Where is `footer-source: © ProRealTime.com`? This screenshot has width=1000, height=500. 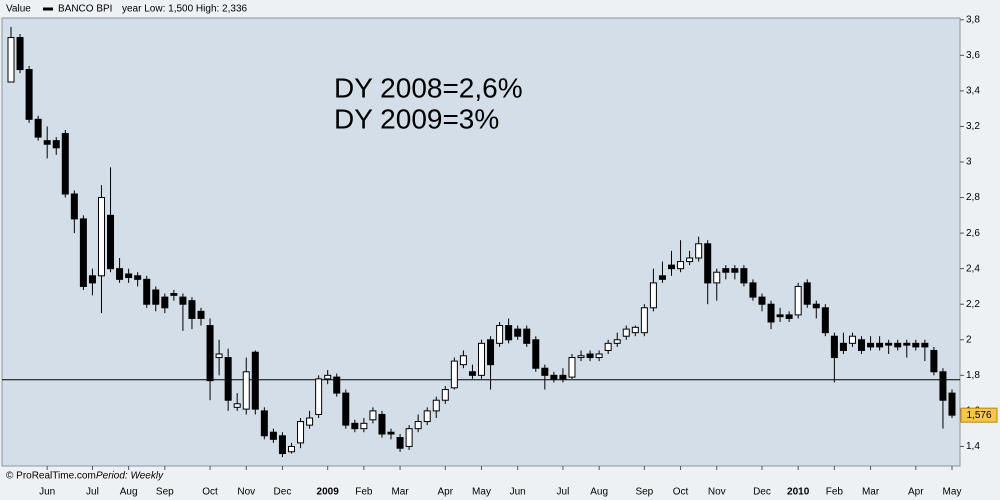
footer-source: © ProRealTime.com is located at coordinates (51, 476).